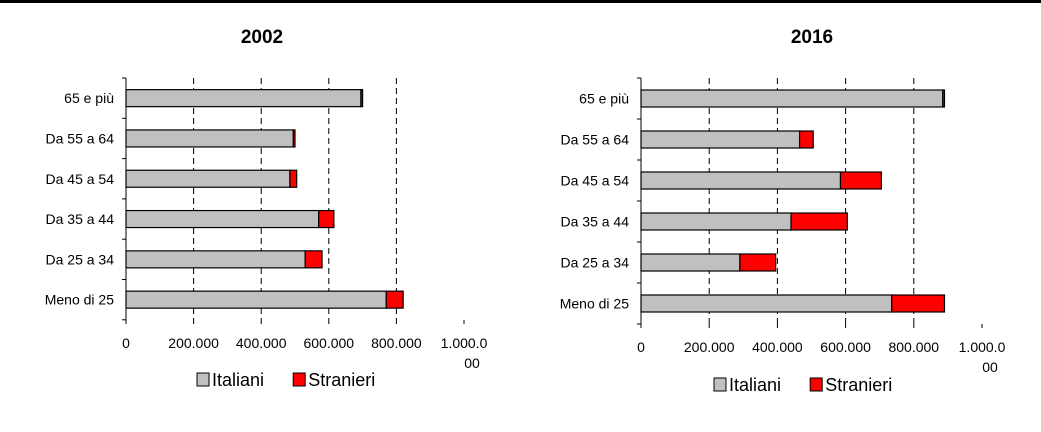 The width and height of the screenshot is (1041, 432). Describe the element at coordinates (262, 37) in the screenshot. I see `chart-title: 2002` at that location.